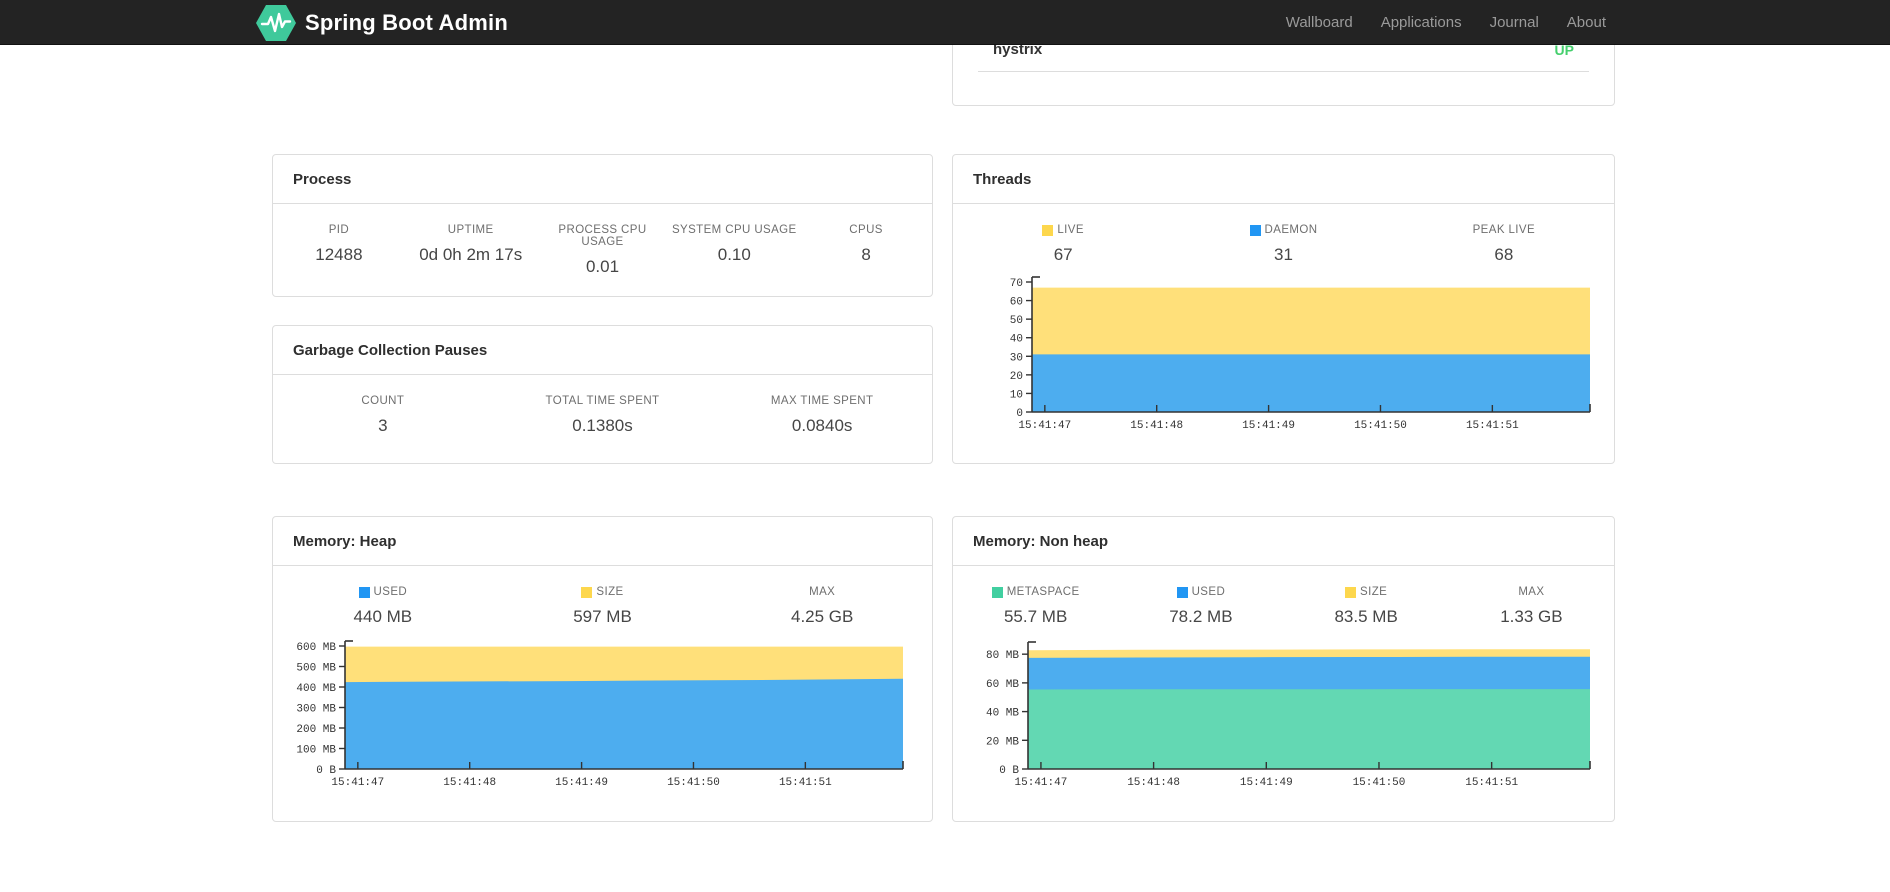 This screenshot has height=892, width=1890. Describe the element at coordinates (316, 669) in the screenshot. I see `svg-text: 500 MB` at that location.